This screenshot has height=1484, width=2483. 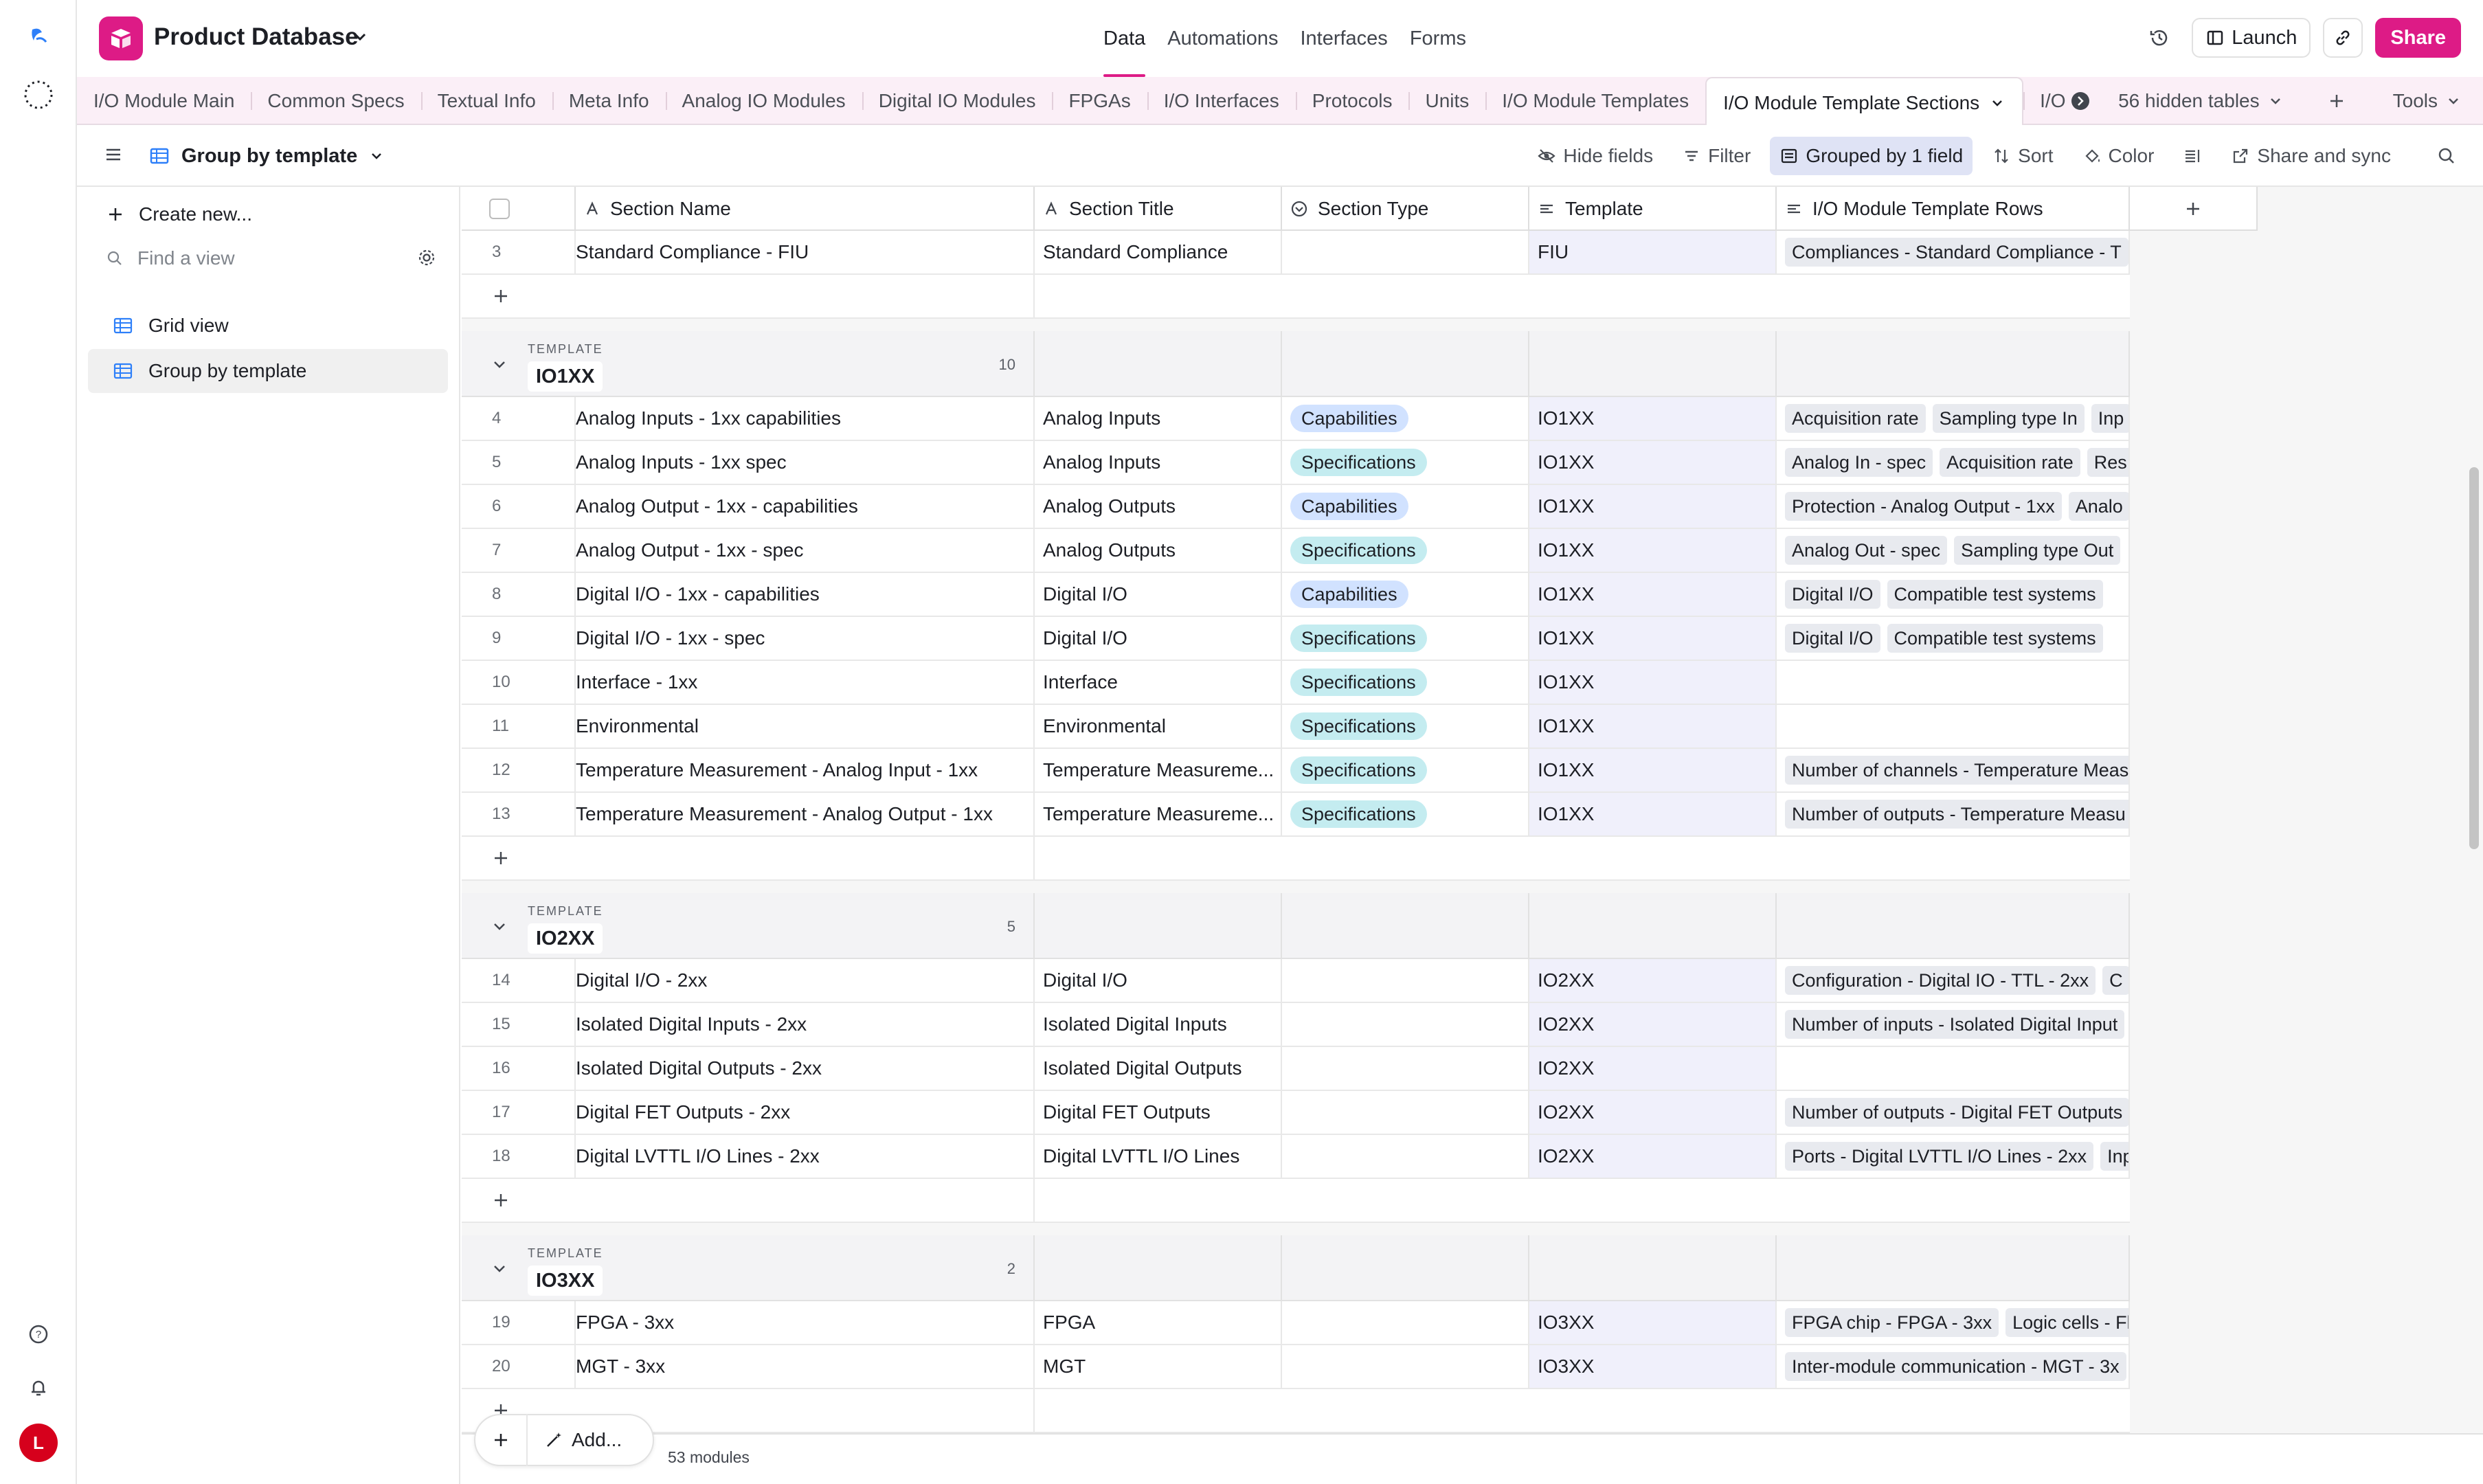 What do you see at coordinates (1956, 770) in the screenshot?
I see `linked-record-chip: Number of channels - Temperature Meas` at bounding box center [1956, 770].